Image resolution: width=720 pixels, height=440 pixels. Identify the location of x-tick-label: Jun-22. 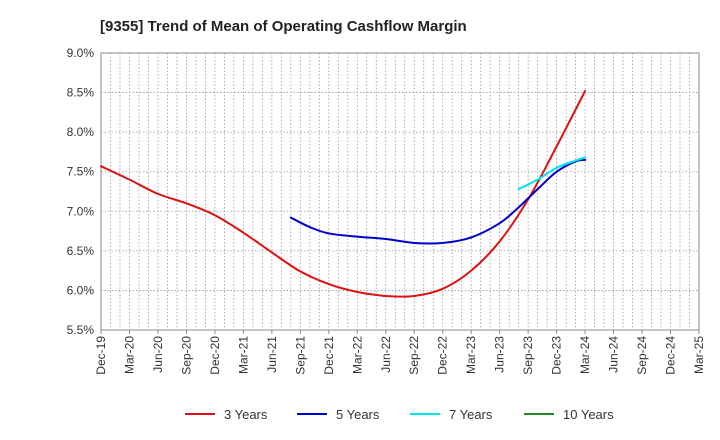
(386, 354).